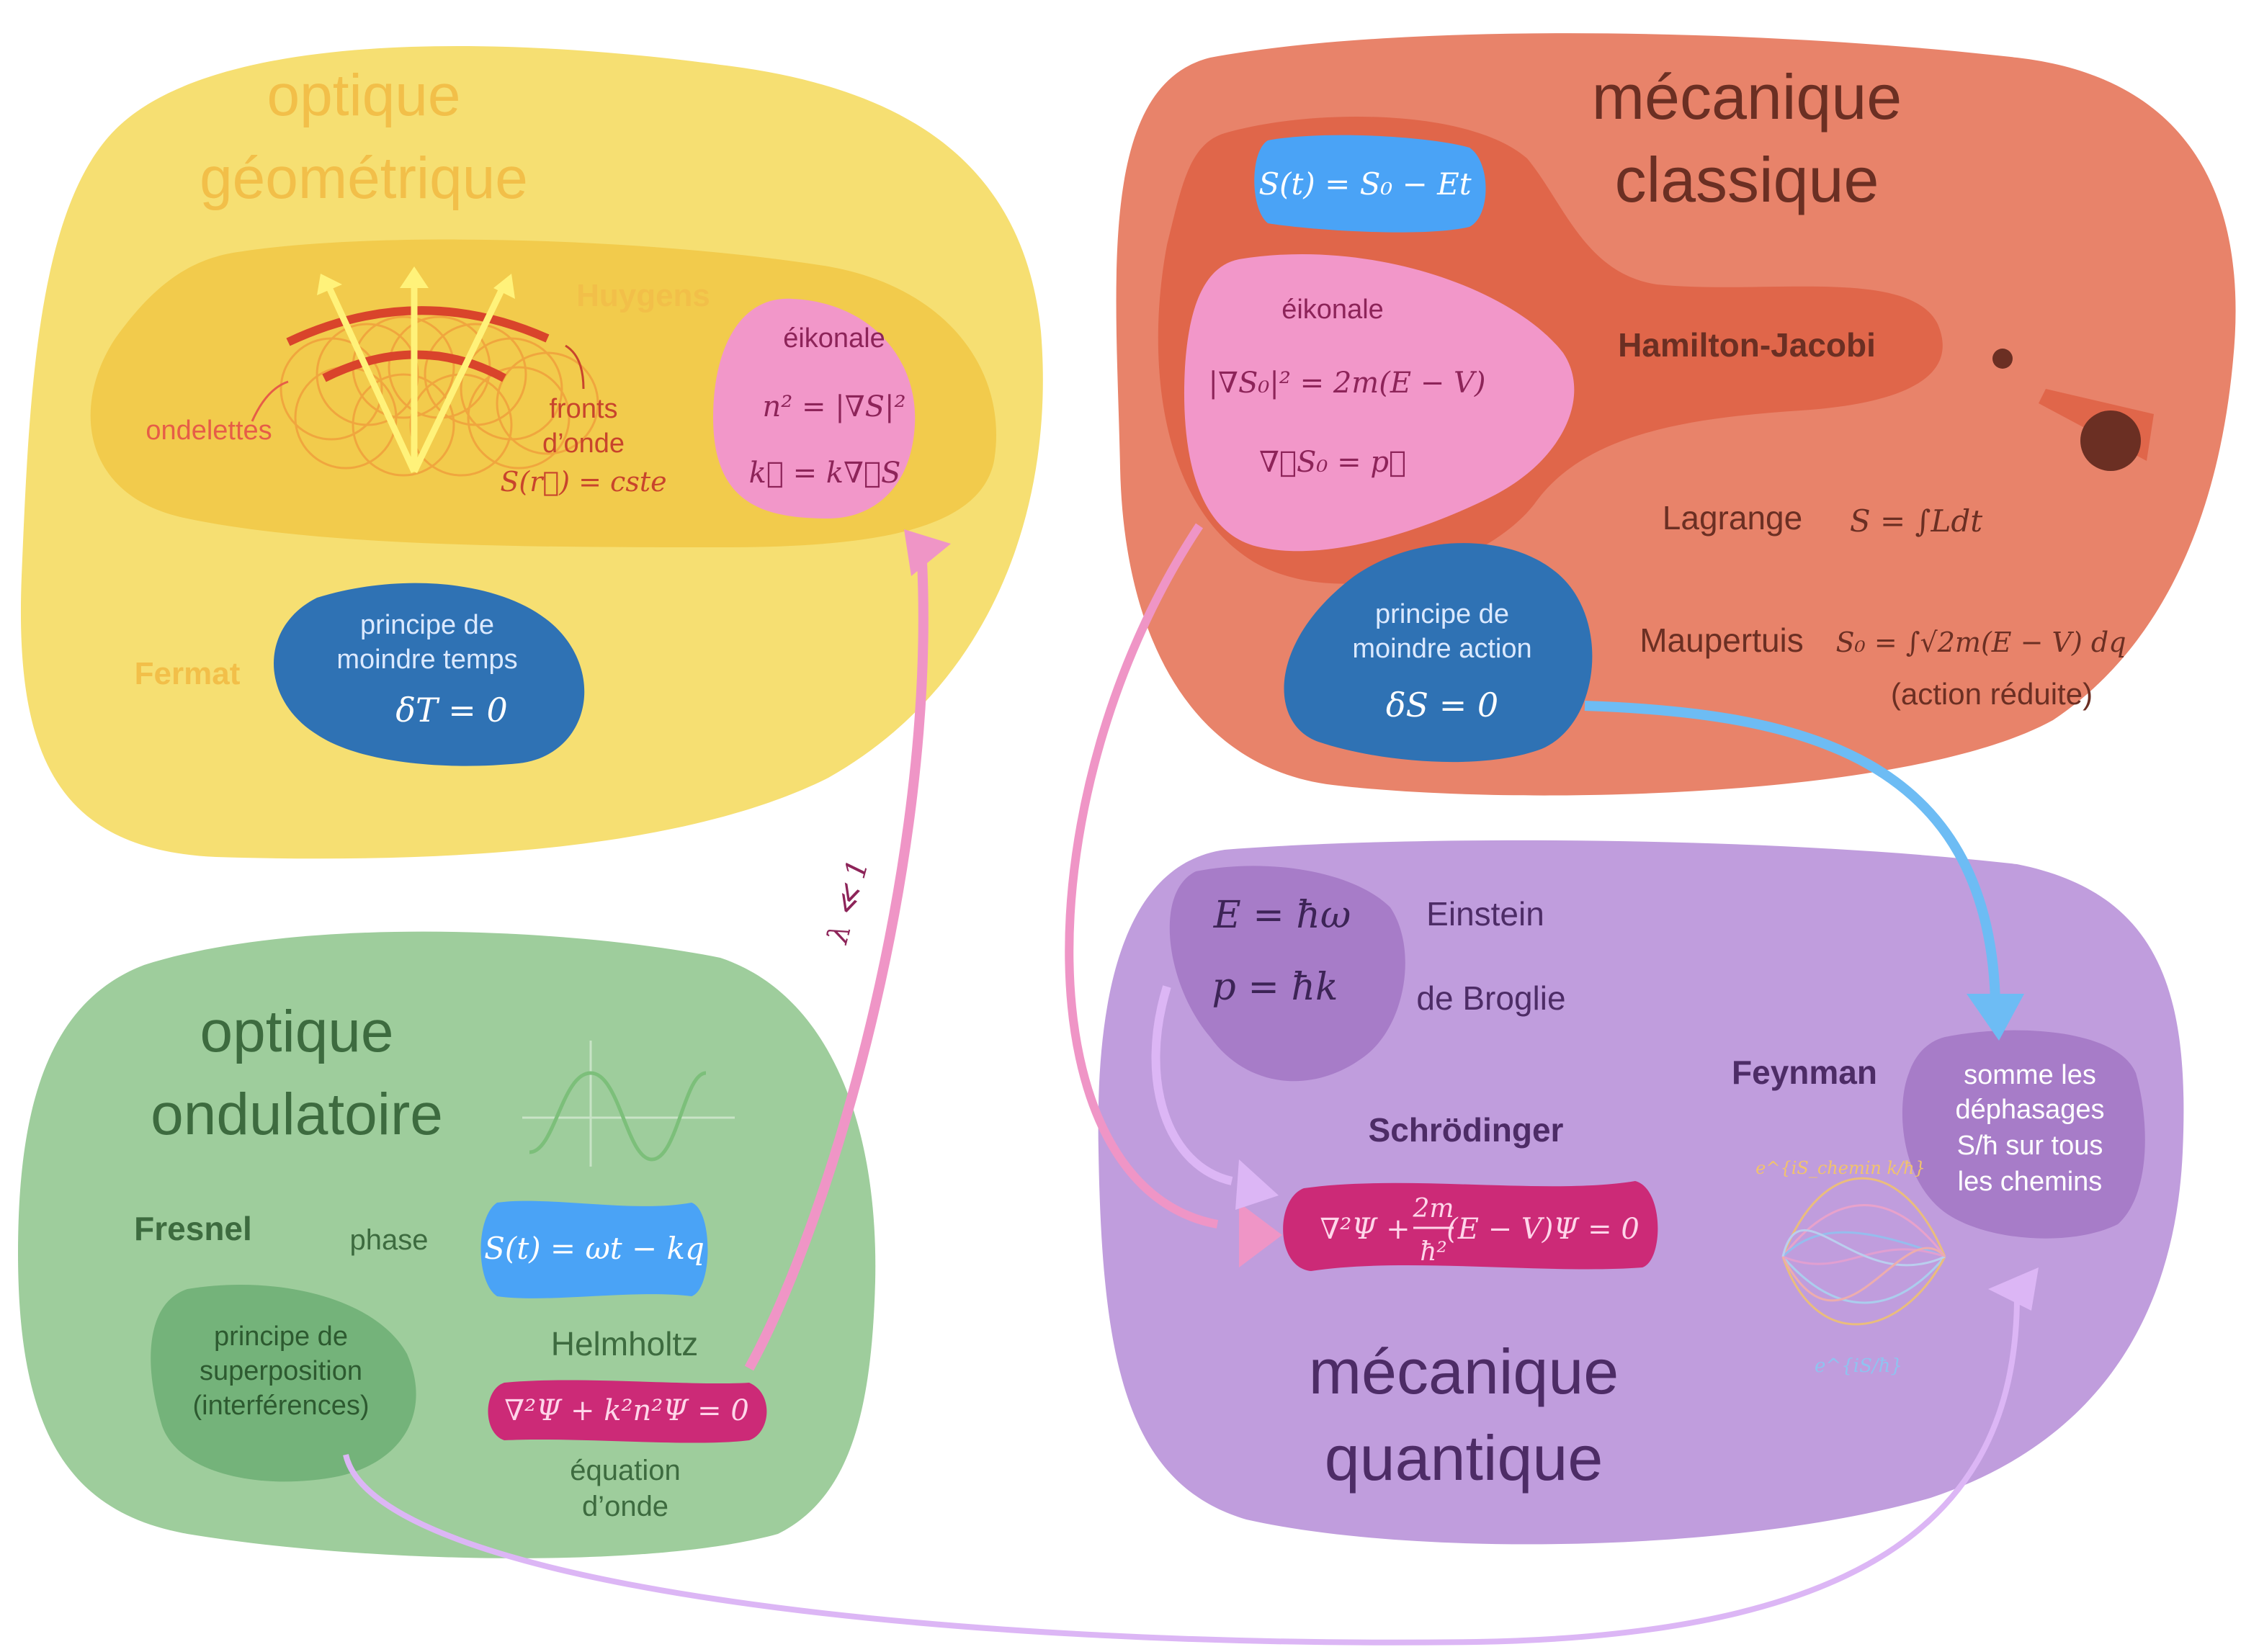 The width and height of the screenshot is (2259, 1652). Describe the element at coordinates (427, 625) in the screenshot. I see `fermat-line1: principe de` at that location.